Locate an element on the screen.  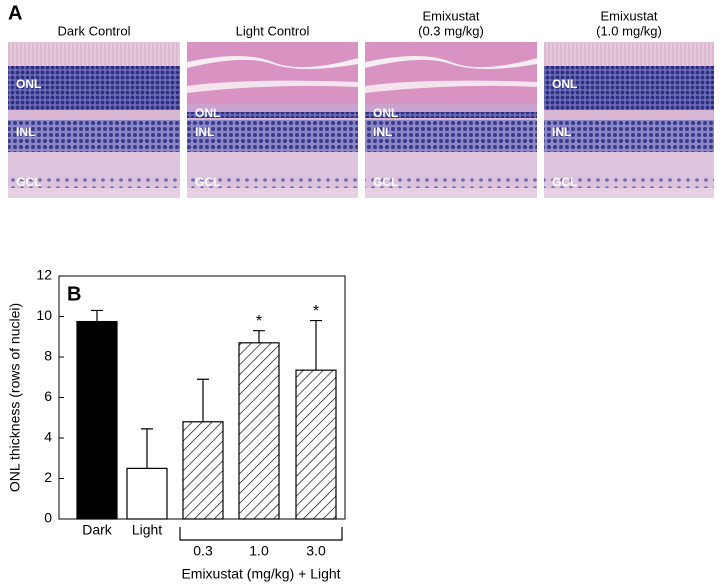
x-tick-label: Light is located at coordinates (147, 530).